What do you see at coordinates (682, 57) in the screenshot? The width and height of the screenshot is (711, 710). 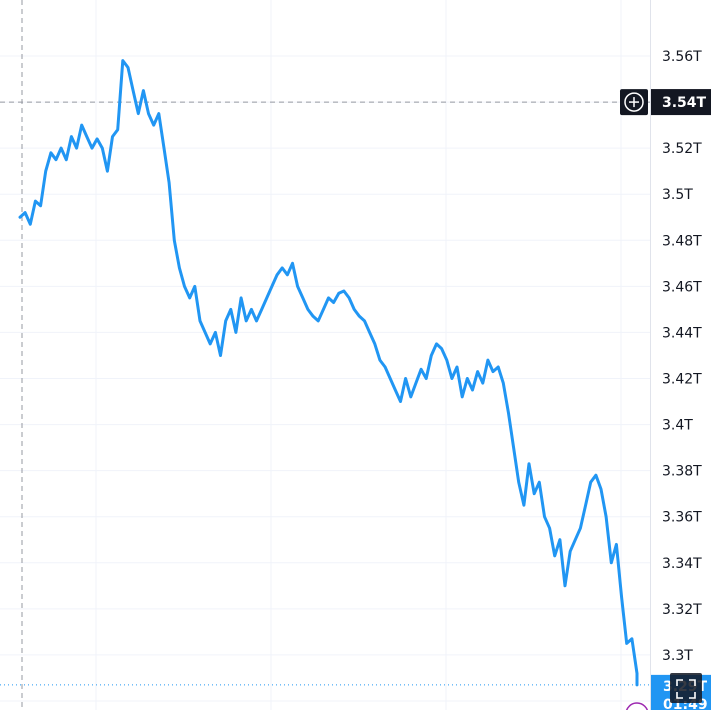 I see `y-tick-label: 3.56T` at bounding box center [682, 57].